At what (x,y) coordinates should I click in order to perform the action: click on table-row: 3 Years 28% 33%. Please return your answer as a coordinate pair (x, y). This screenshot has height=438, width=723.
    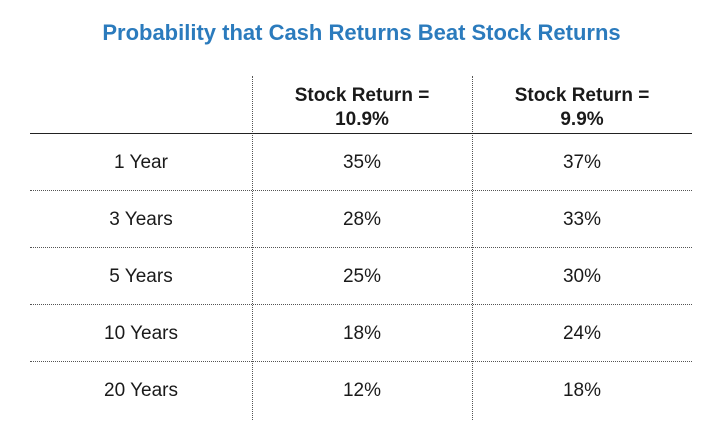
    Looking at the image, I should click on (361, 219).